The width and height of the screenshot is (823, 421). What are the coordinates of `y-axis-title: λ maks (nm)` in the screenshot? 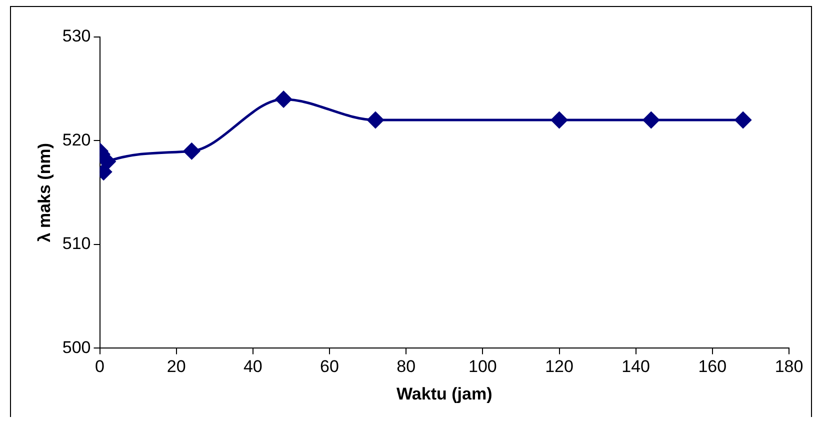 It's located at (44, 192).